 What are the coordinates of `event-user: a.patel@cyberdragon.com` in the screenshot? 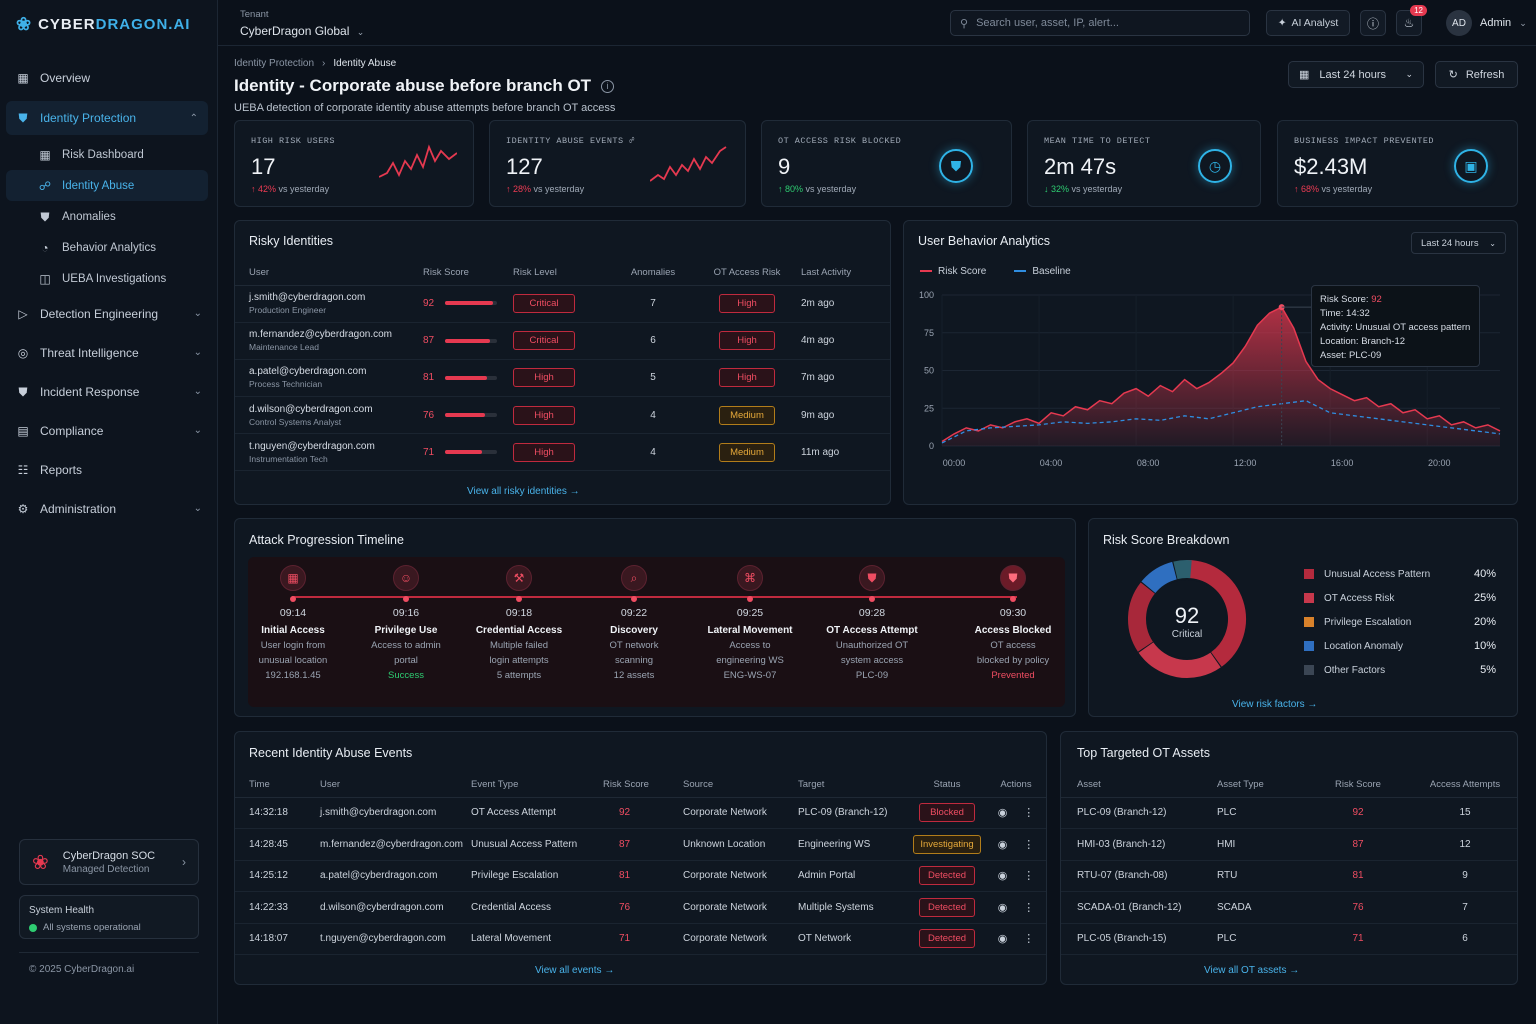 It's located at (395, 876).